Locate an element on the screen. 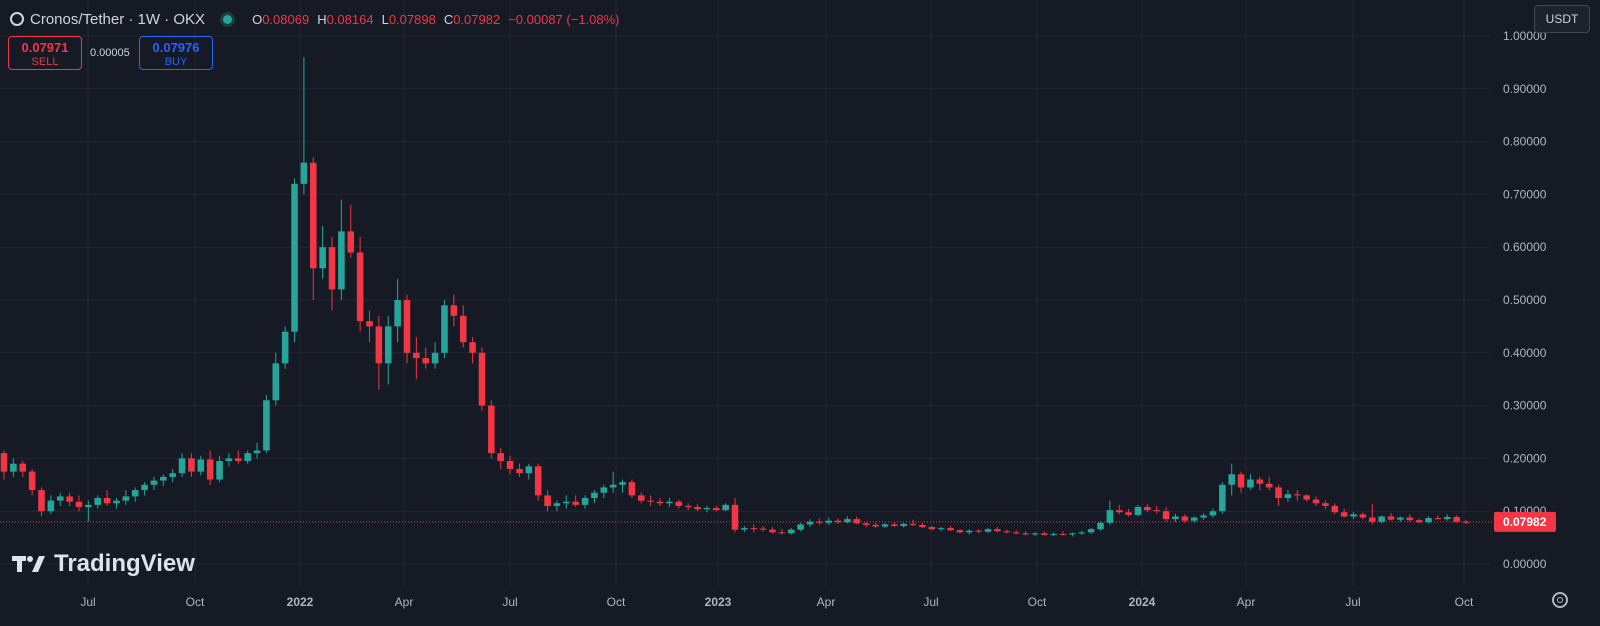 This screenshot has width=1600, height=626. price-tick-label: 0.30000 is located at coordinates (1525, 406).